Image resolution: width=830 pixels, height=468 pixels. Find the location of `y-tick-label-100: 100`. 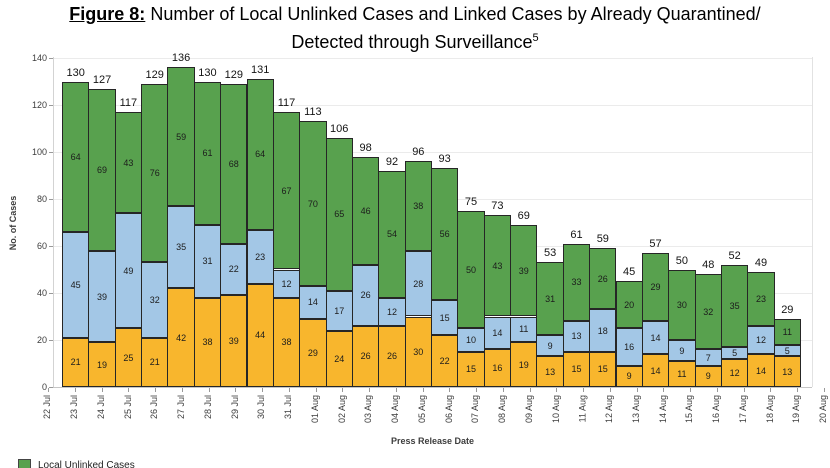

y-tick-label-100: 100 is located at coordinates (39, 152).